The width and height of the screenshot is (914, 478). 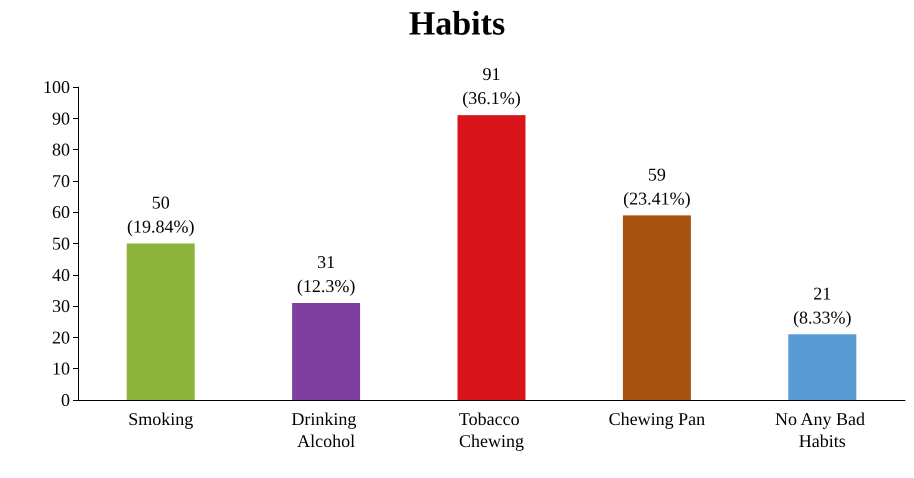 I want to click on y-tick-label: 80, so click(x=61, y=150).